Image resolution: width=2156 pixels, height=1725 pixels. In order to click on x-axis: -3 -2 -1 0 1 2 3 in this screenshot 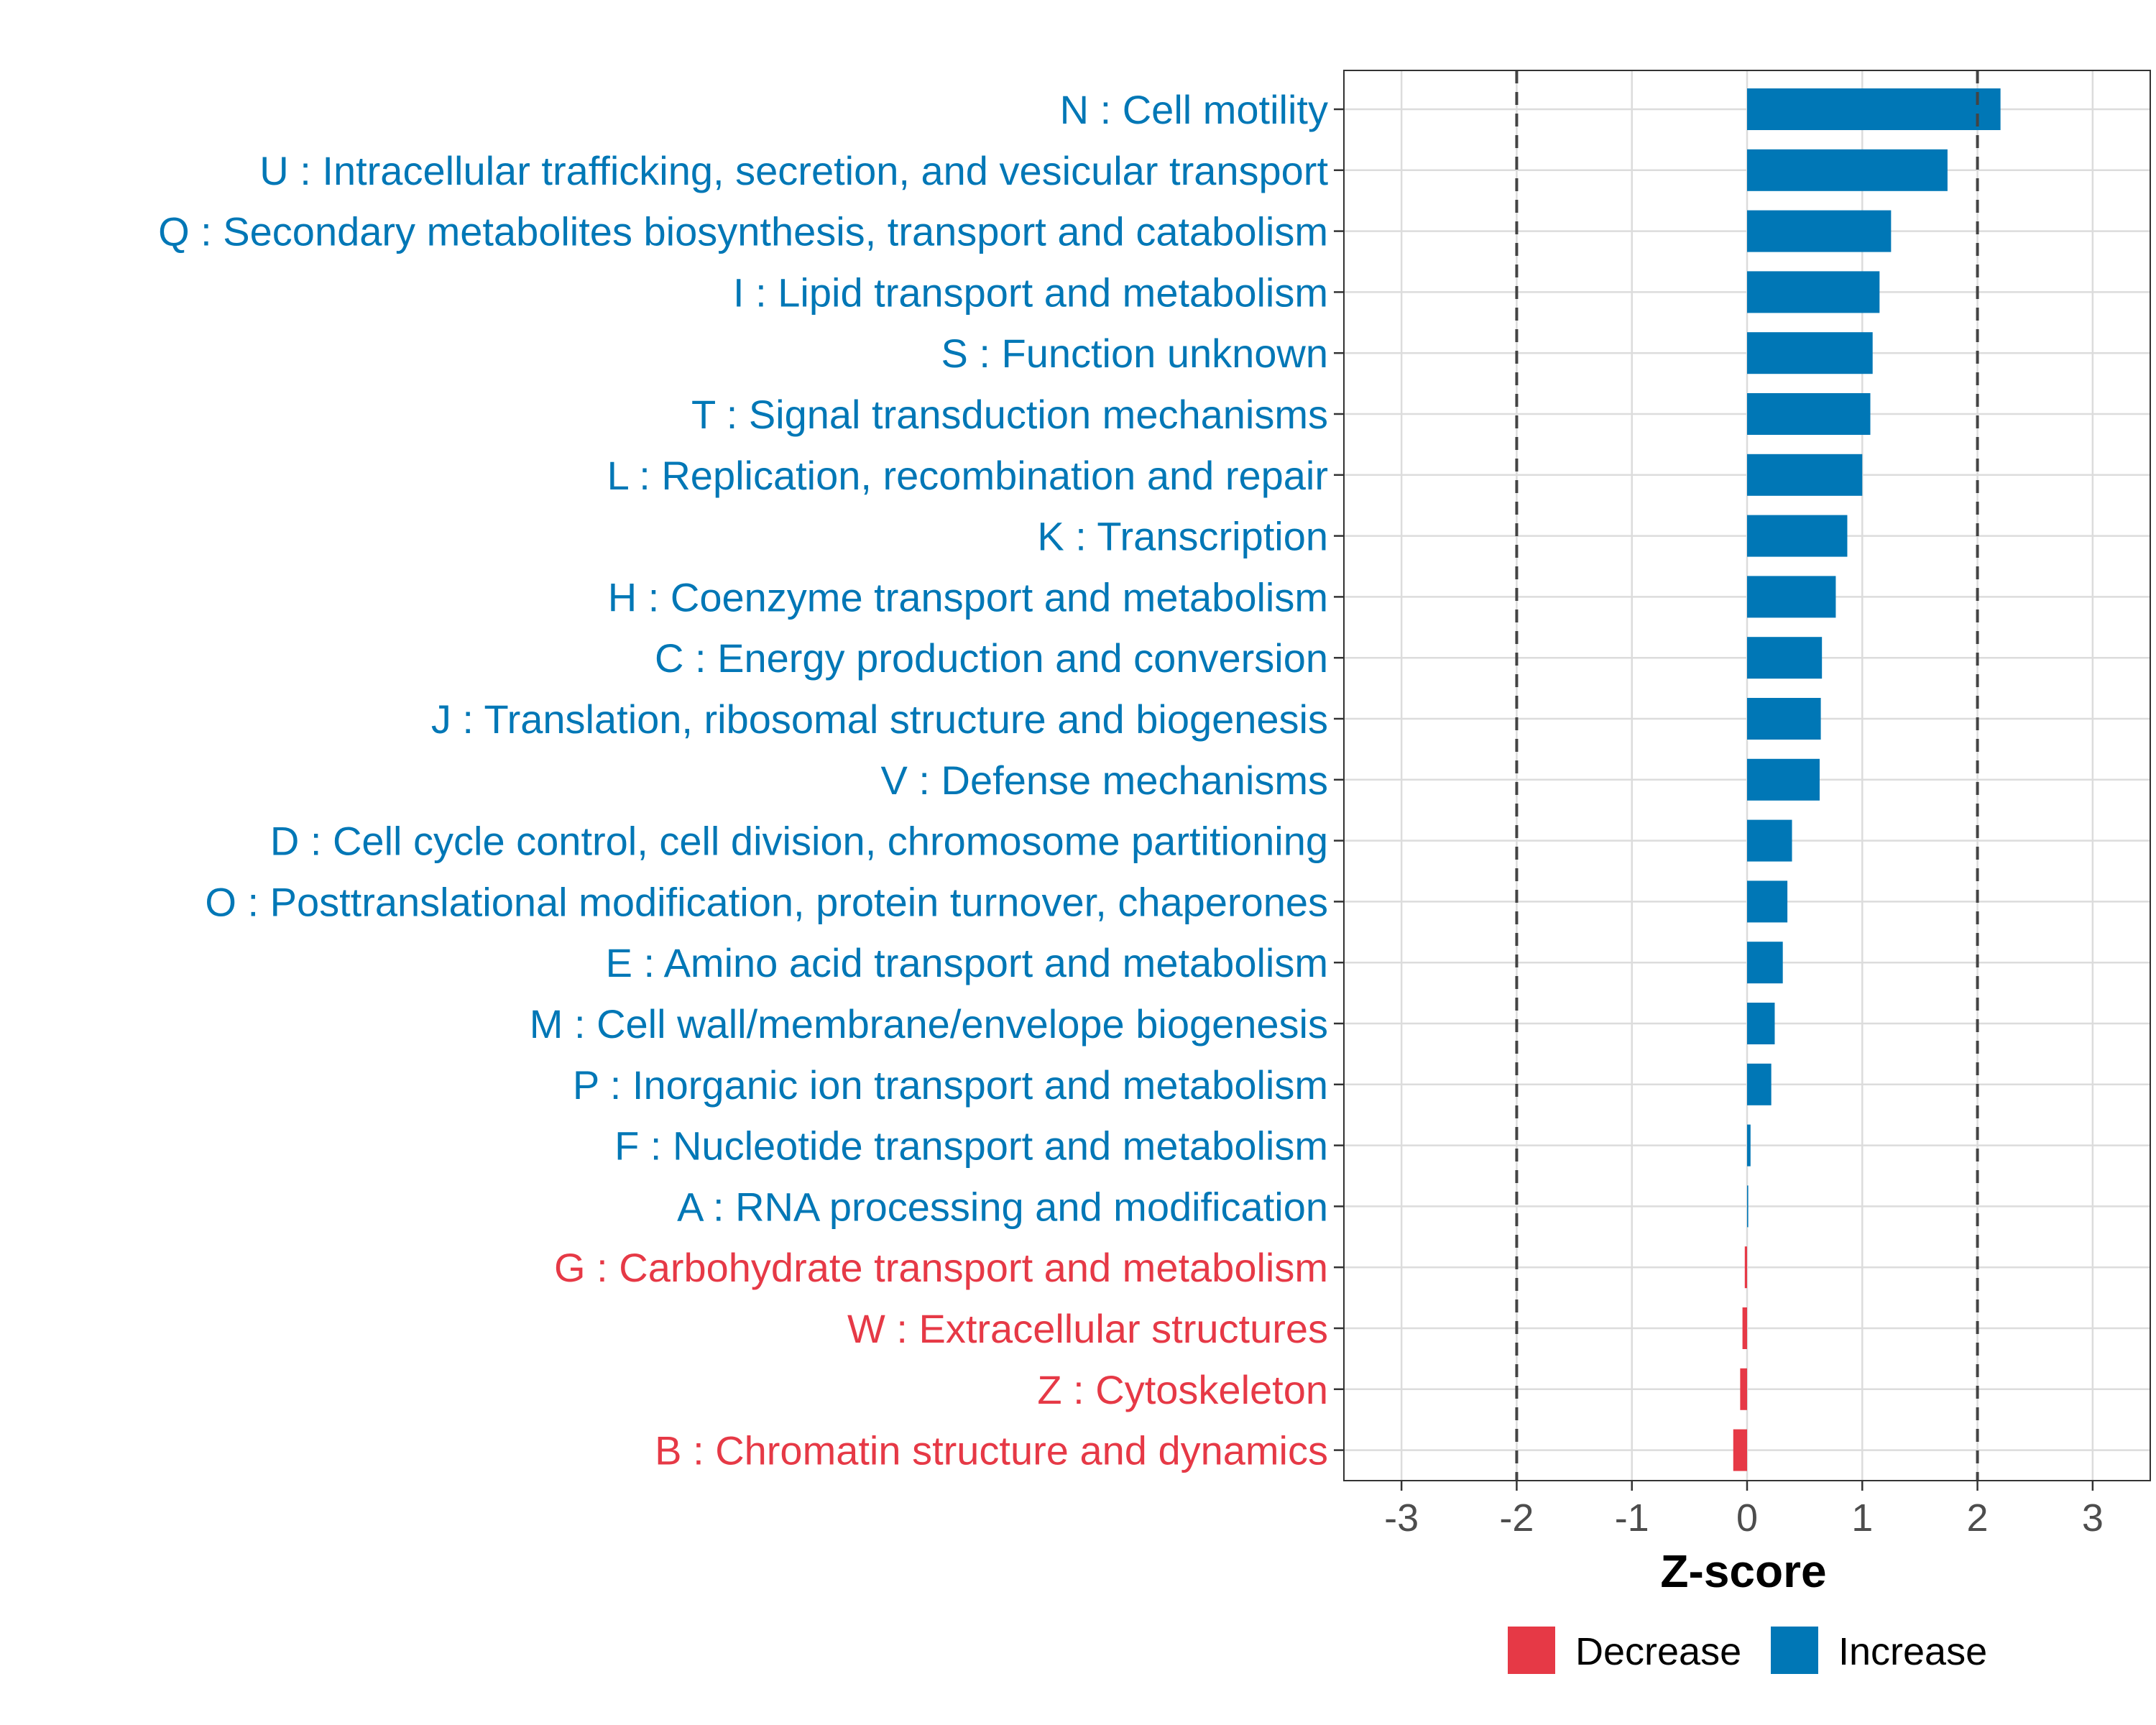, I will do `click(1744, 1510)`.